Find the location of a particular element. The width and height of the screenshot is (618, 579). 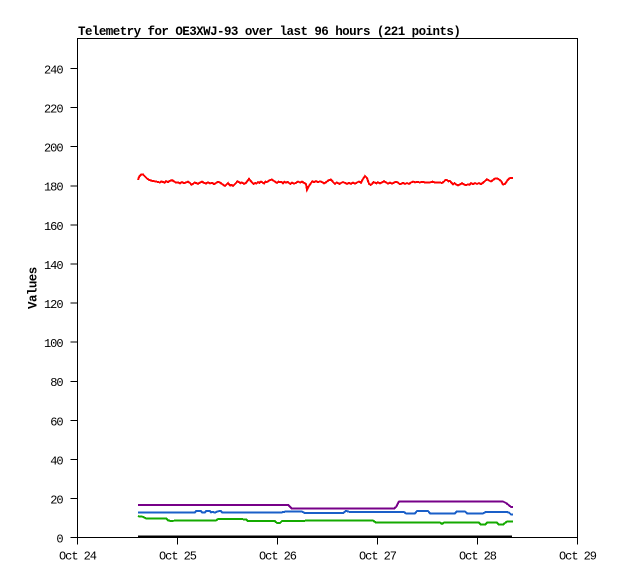

svg-text: 0 is located at coordinates (59, 539).